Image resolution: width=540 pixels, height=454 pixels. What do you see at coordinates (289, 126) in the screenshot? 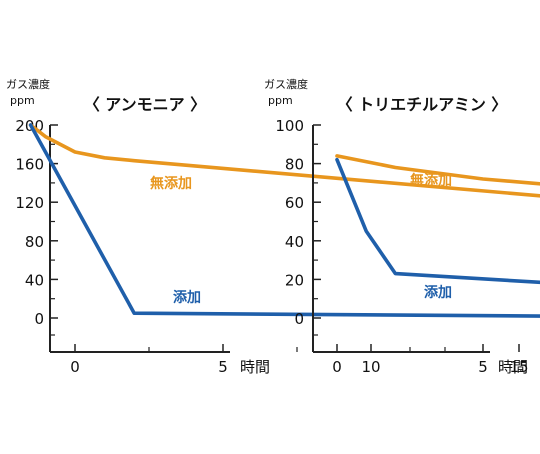
I see `chart2-y-tick-label-100: 100` at bounding box center [289, 126].